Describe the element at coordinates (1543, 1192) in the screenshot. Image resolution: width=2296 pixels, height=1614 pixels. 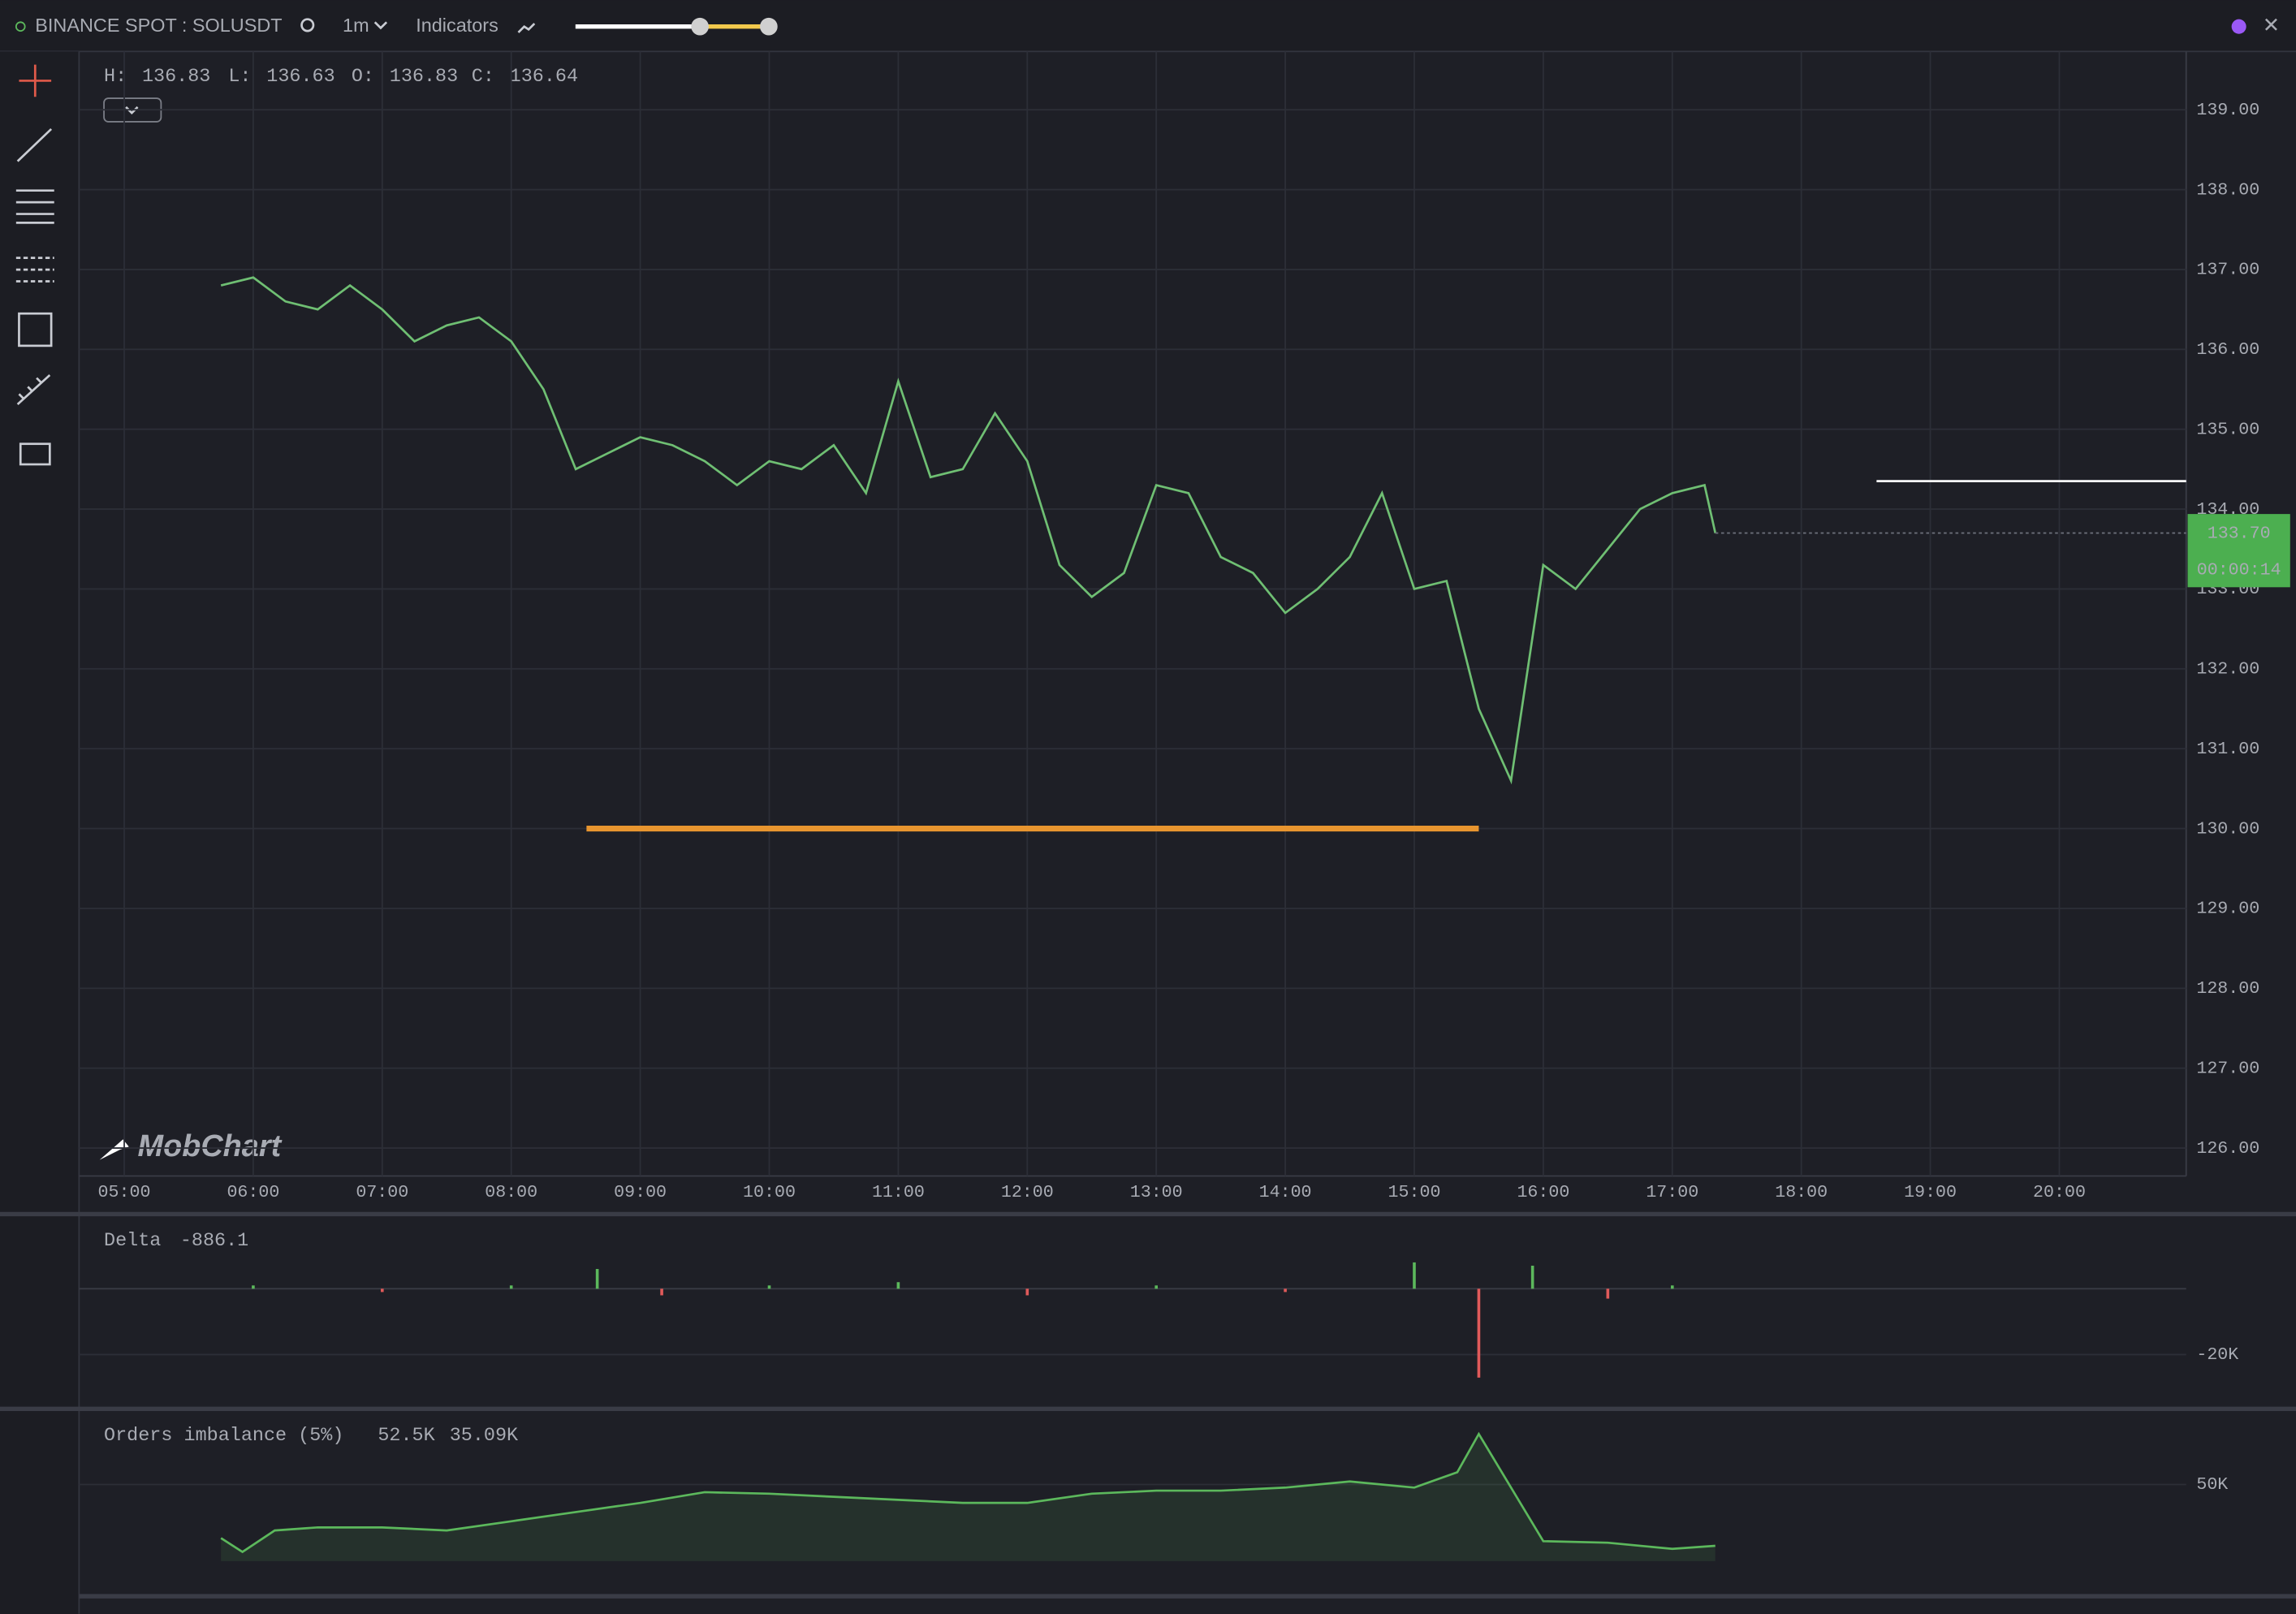
I see `x-tick-label: 16:00` at that location.